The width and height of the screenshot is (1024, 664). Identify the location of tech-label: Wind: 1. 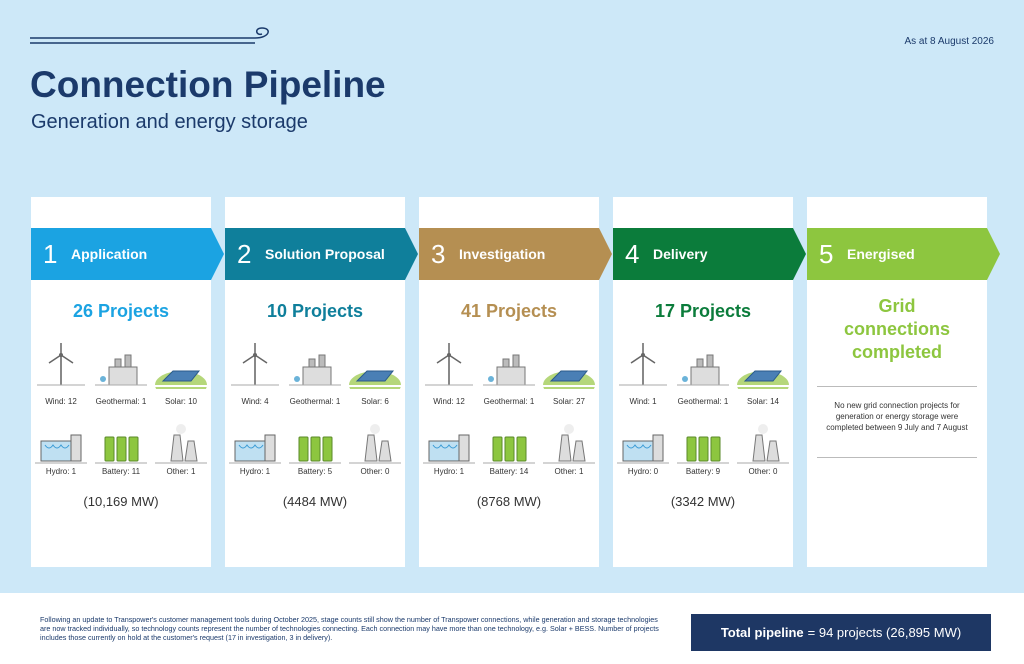
(643, 401).